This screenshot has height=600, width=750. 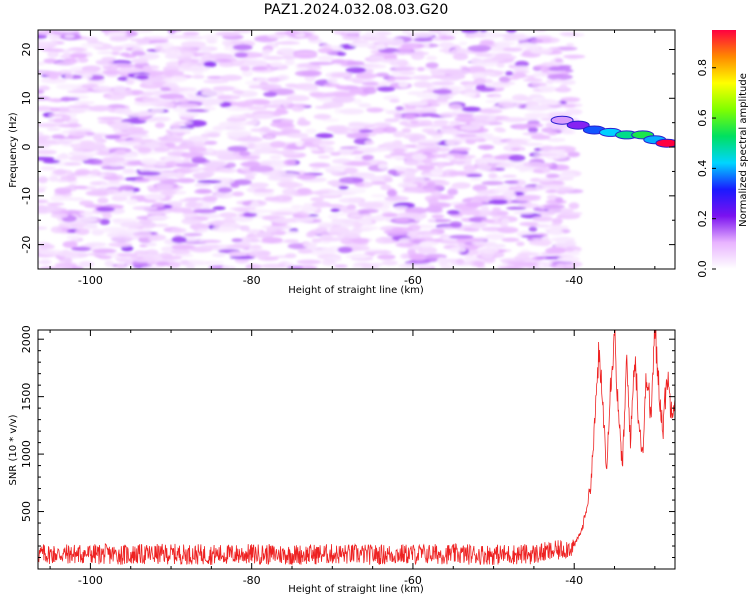 What do you see at coordinates (706, 168) in the screenshot?
I see `colorbar-ticks: 0.0 0.2 0.4 0.6 0.8` at bounding box center [706, 168].